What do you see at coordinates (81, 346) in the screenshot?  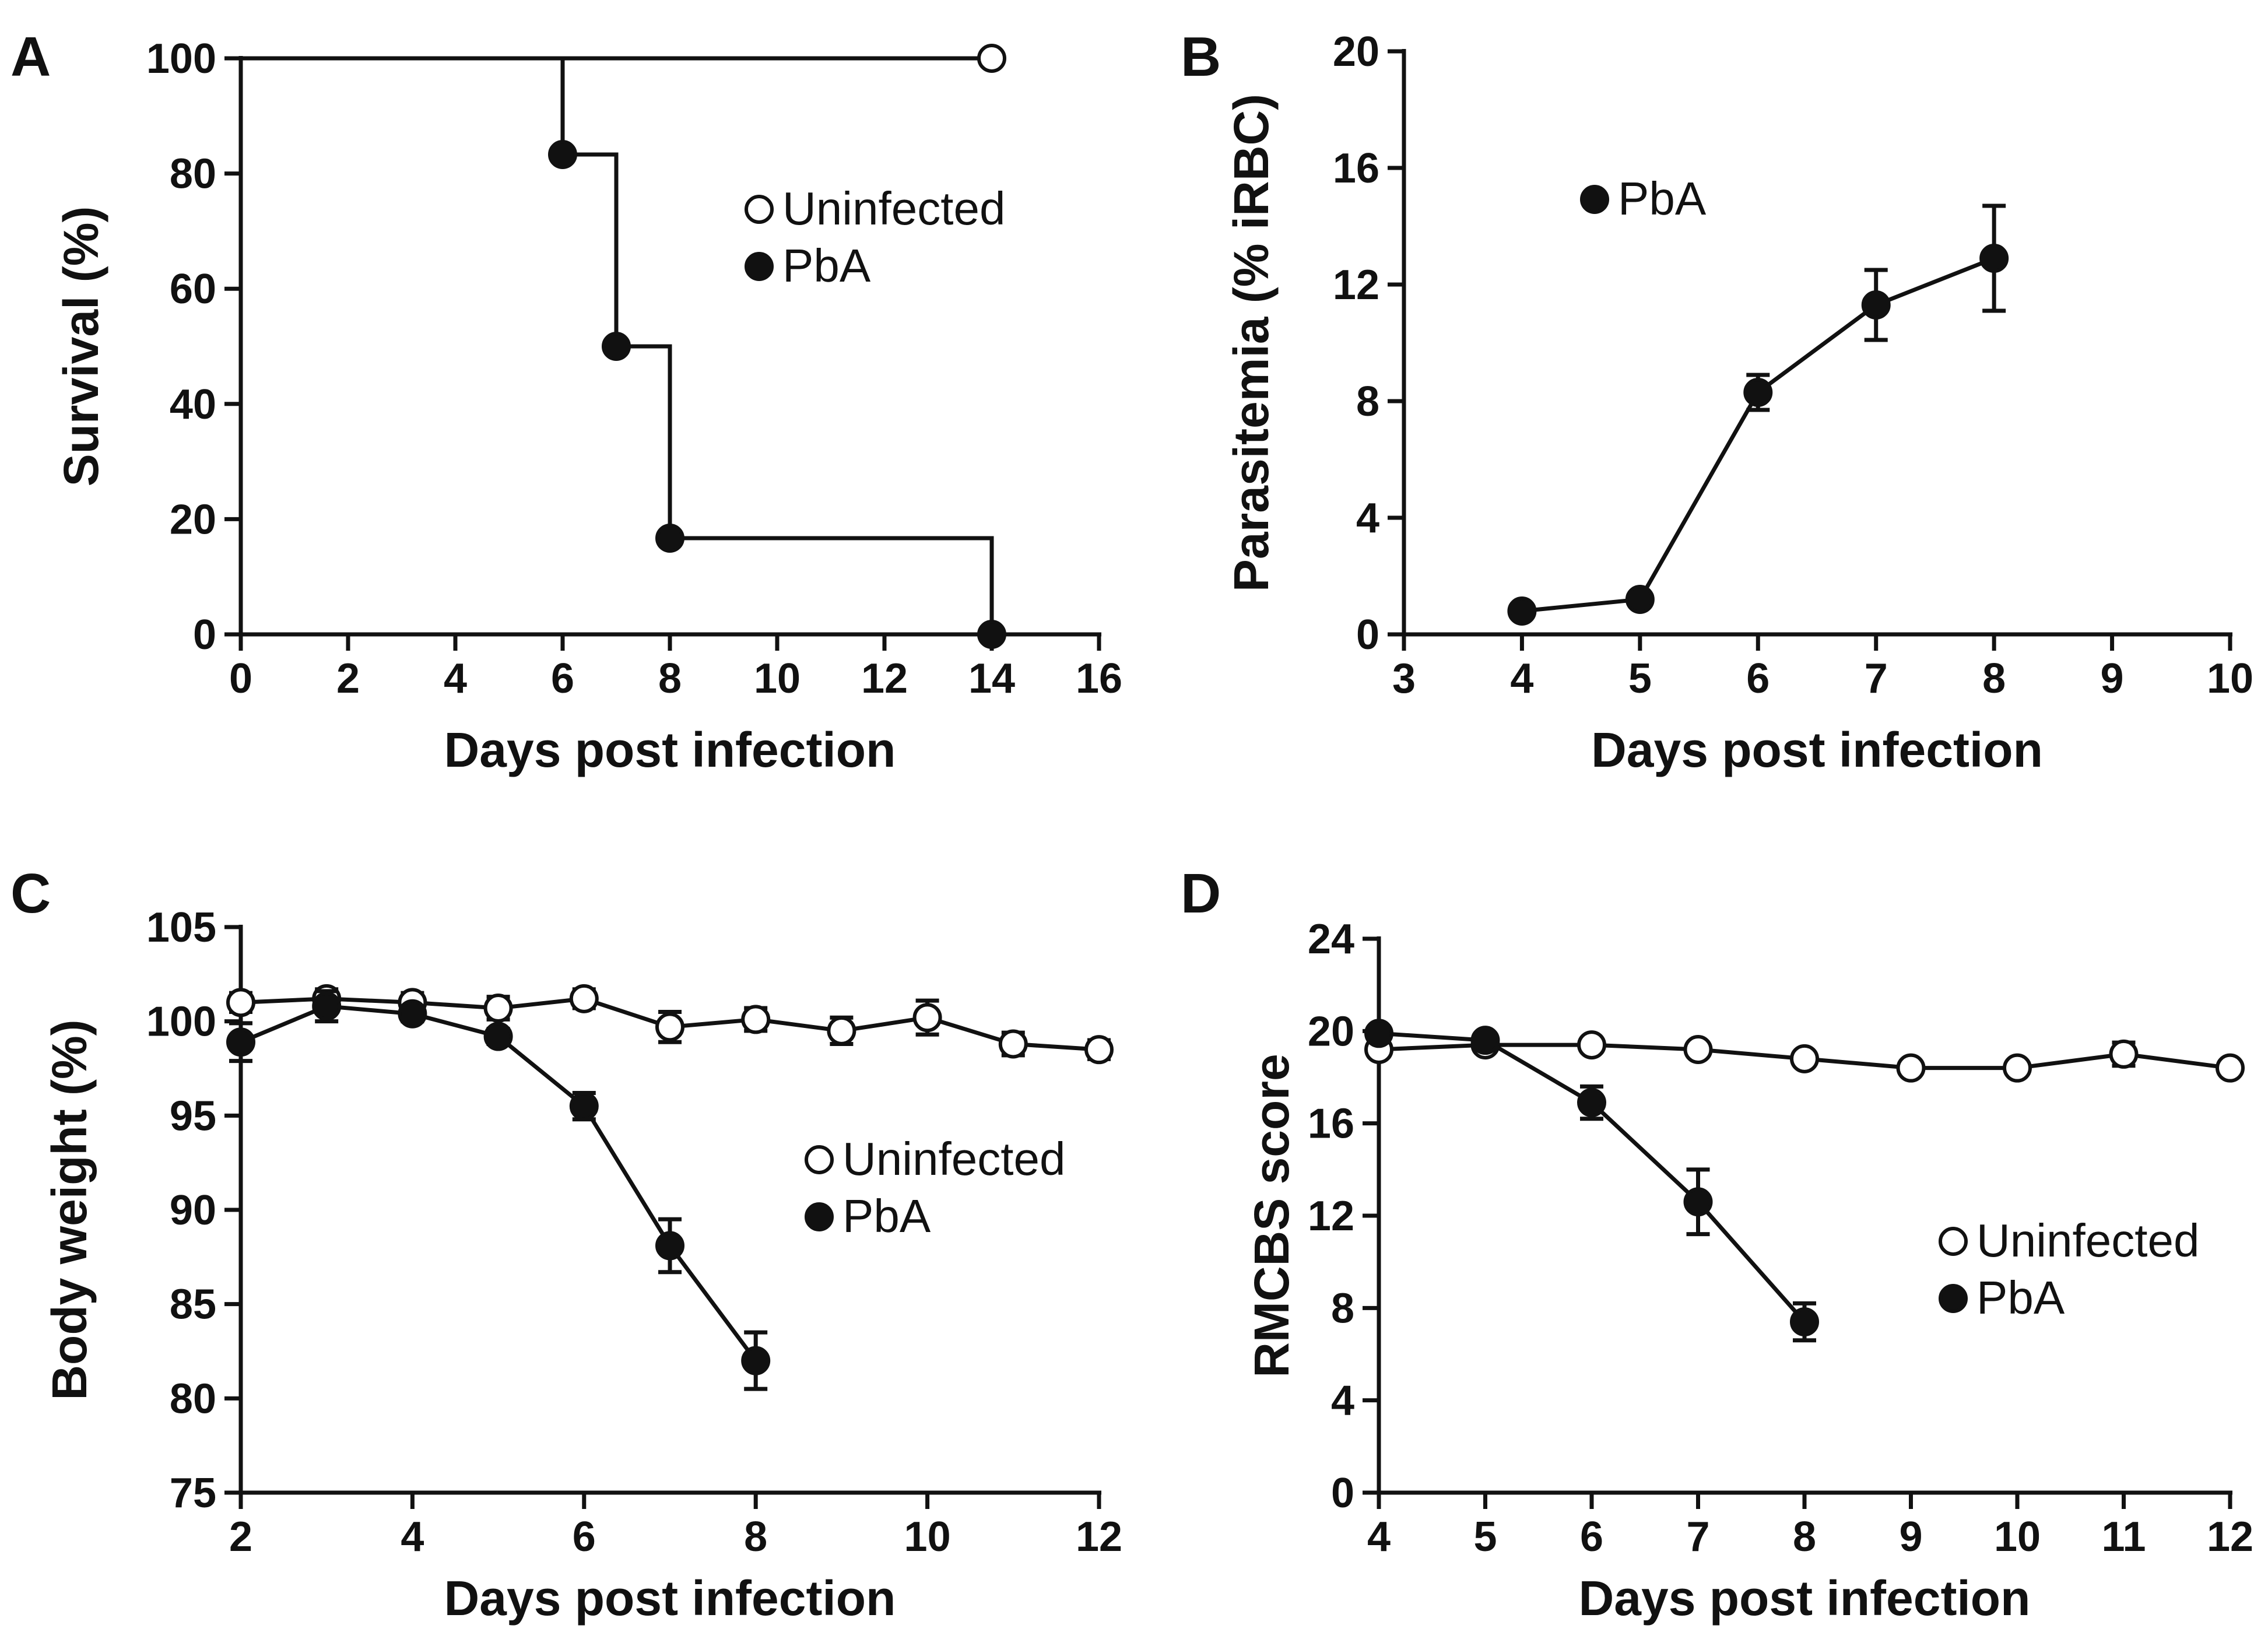 I see `y-axis-title: Survival (%)` at bounding box center [81, 346].